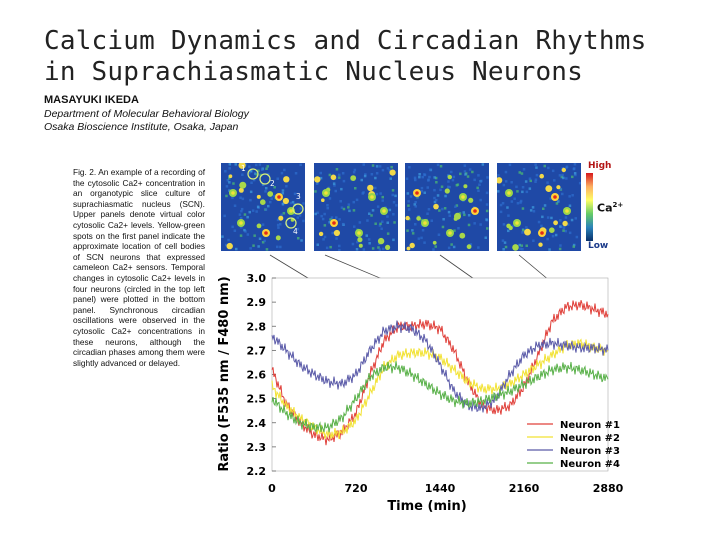 This screenshot has width=720, height=540. What do you see at coordinates (275, 198) in the screenshot?
I see `neuron-circles` at bounding box center [275, 198].